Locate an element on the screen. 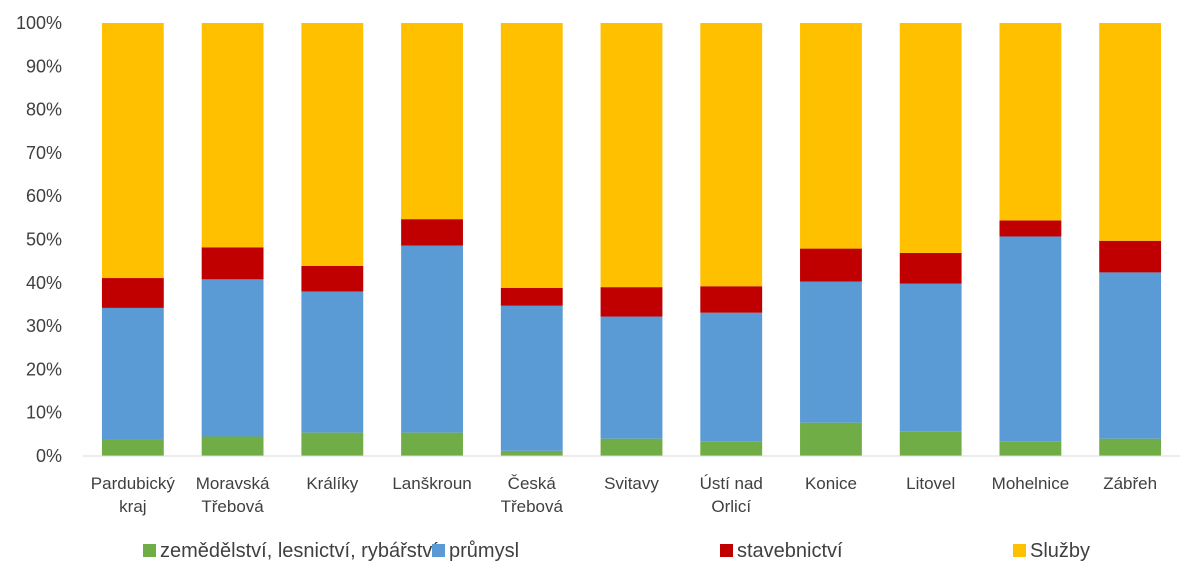 The height and width of the screenshot is (569, 1182). y-axis: 0% 10% 20% 30% 40% 50% 60% 70% 80% 90% 100% is located at coordinates (39, 239).